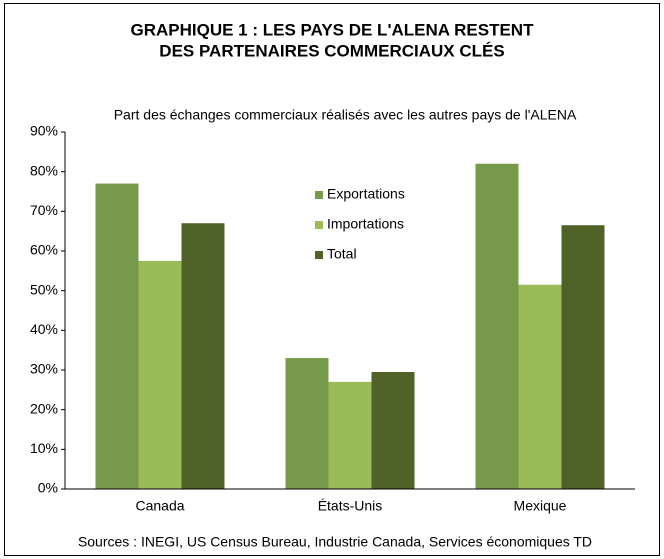 The image size is (664, 559). Describe the element at coordinates (365, 224) in the screenshot. I see `legend-label: Importations` at that location.